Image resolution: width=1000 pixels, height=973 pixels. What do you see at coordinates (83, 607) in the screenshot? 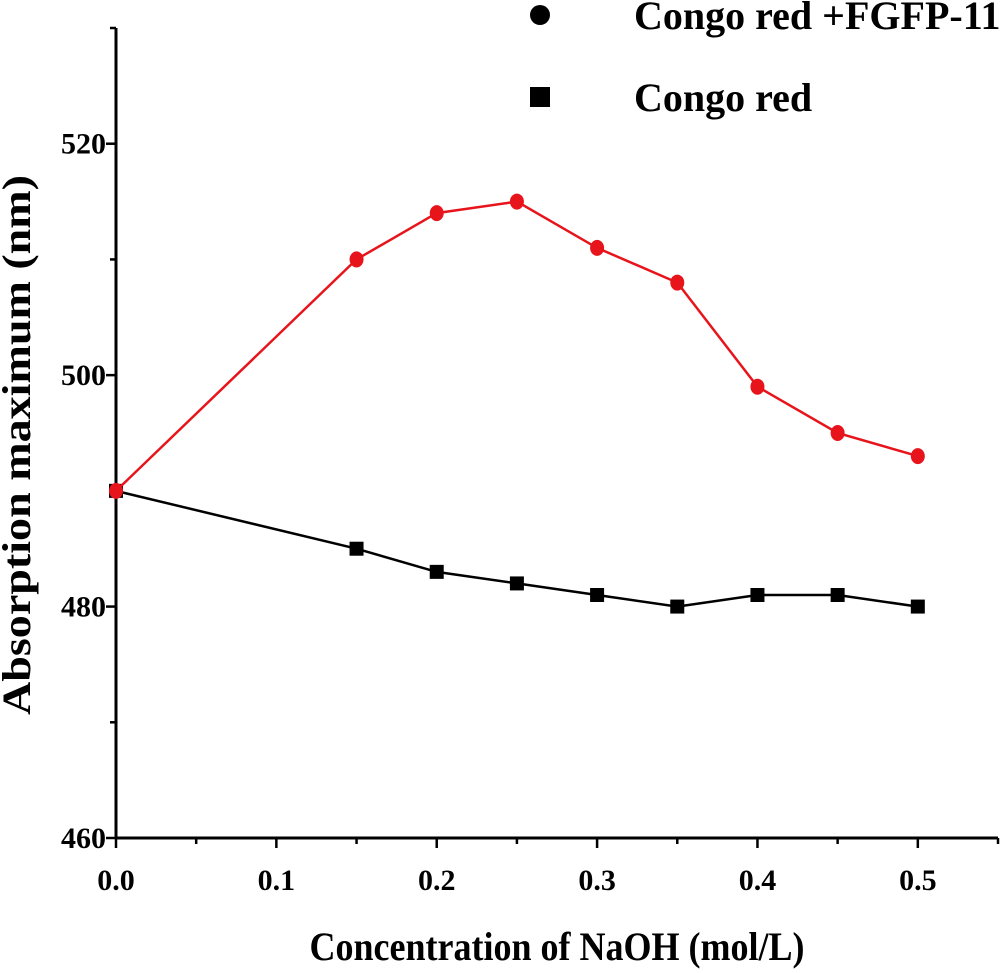
I see `y-tick-label: 480` at bounding box center [83, 607].